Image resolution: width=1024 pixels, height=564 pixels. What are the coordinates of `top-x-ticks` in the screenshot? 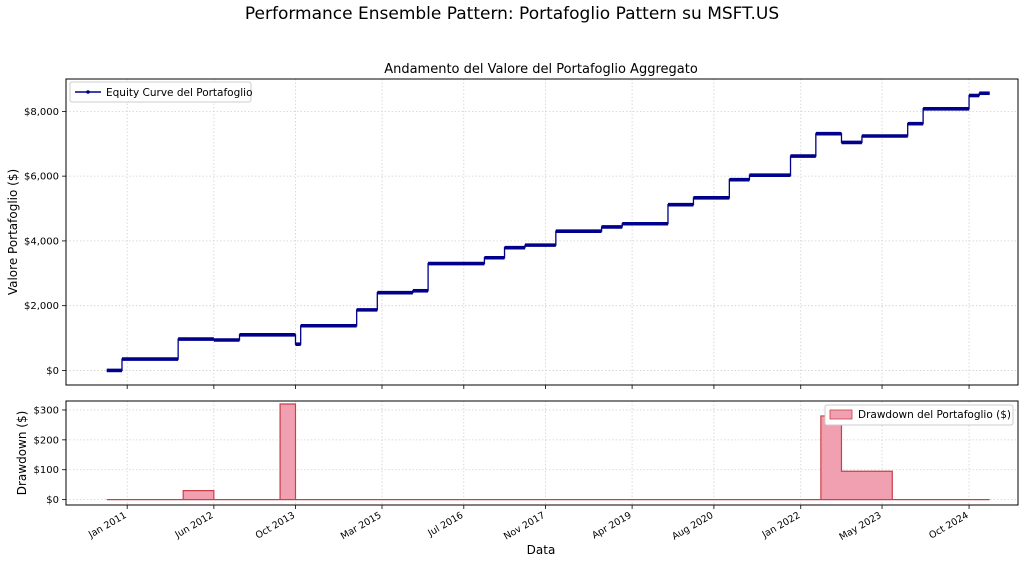 It's located at (548, 387).